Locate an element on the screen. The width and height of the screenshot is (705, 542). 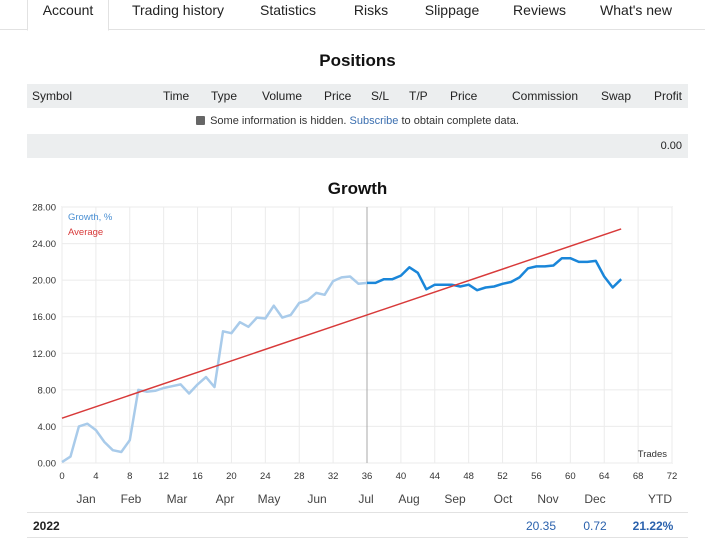
tab-slippage: Slippage is located at coordinates (452, 10).